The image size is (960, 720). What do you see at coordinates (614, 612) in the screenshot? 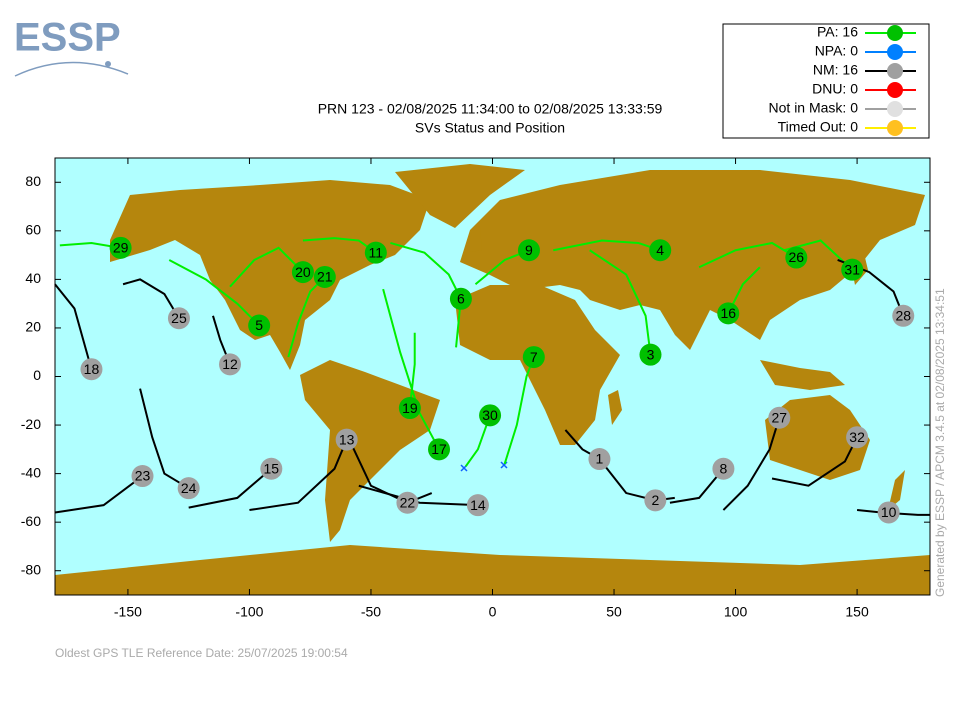
I see `x-tick-label: 50` at bounding box center [614, 612].